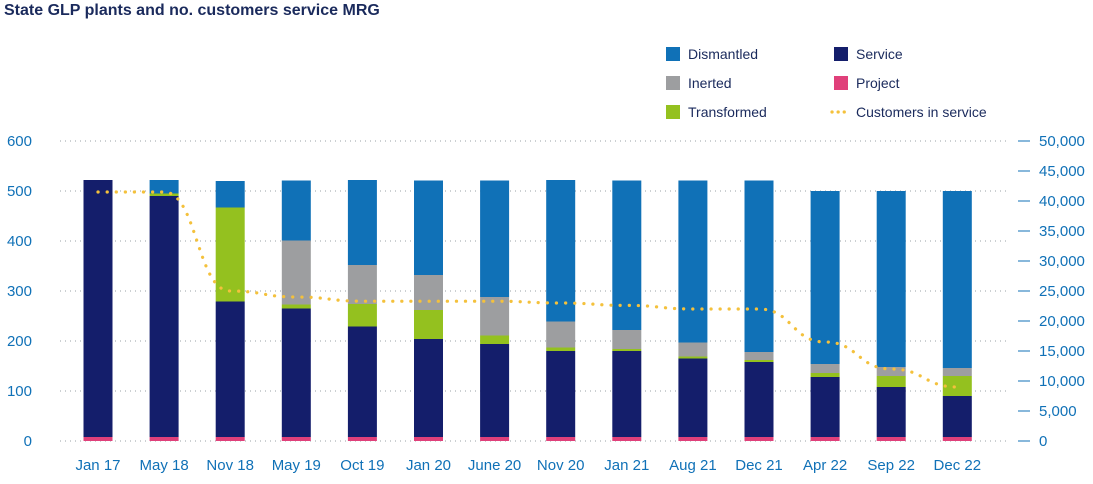 The width and height of the screenshot is (1093, 484). Describe the element at coordinates (28, 441) in the screenshot. I see `left-axis-tick-0: 0` at that location.